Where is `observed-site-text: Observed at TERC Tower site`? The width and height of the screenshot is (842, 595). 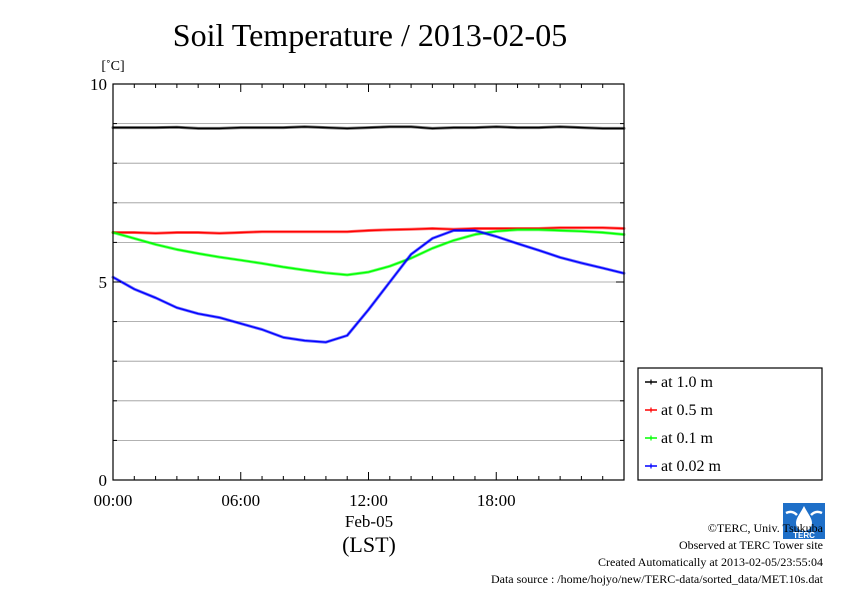 observed-site-text: Observed at TERC Tower site is located at coordinates (750, 545).